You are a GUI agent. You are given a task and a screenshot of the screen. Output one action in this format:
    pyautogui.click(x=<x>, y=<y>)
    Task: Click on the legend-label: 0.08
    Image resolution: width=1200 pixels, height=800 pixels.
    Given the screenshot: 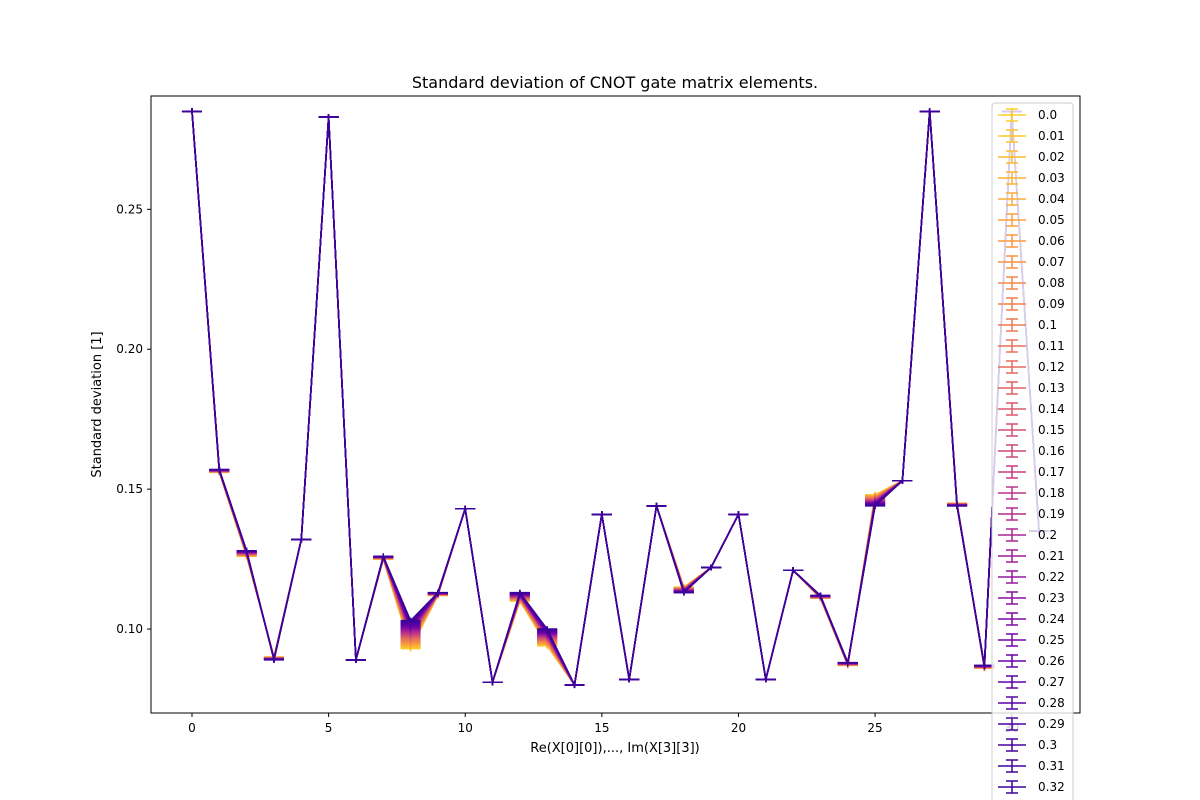 What is the action you would take?
    pyautogui.click(x=1051, y=283)
    